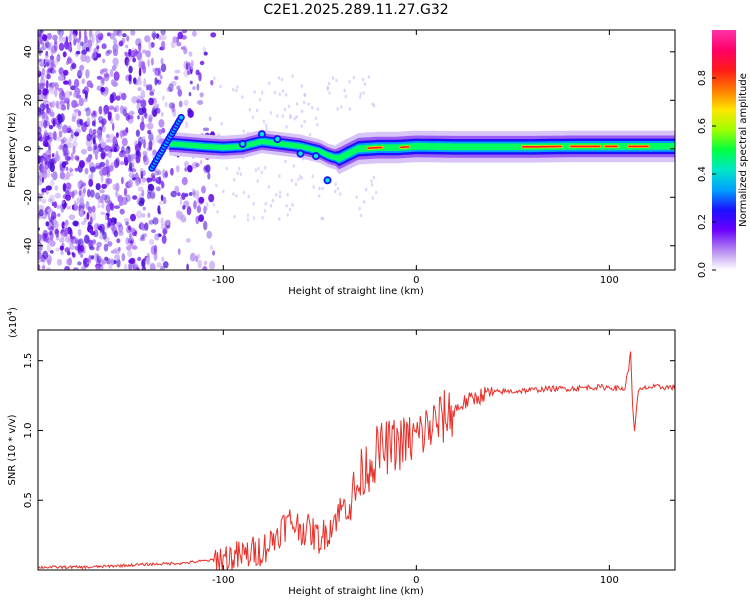 The height and width of the screenshot is (600, 750). I want to click on x-tick-label: 0, so click(416, 580).